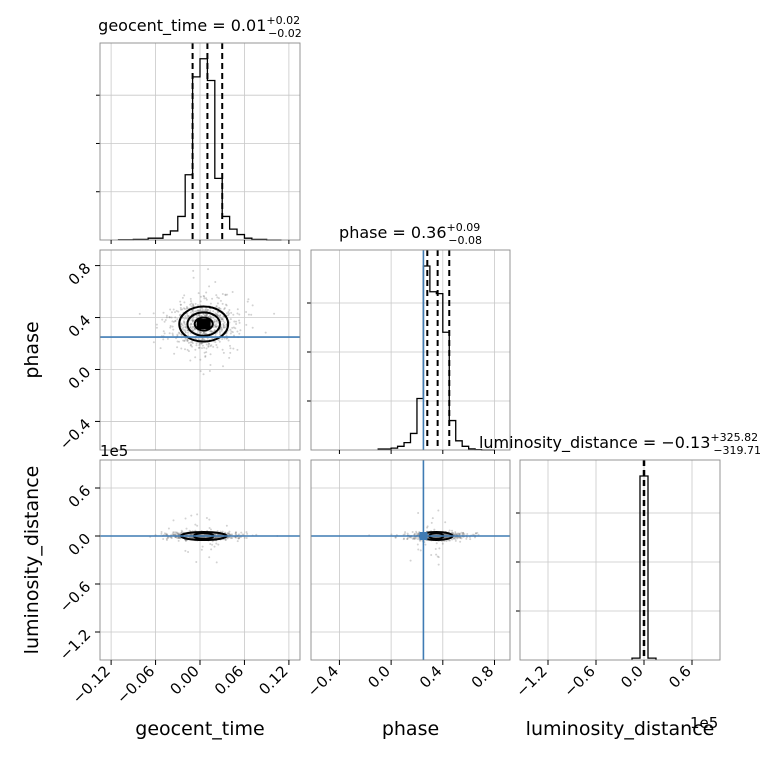 The height and width of the screenshot is (760, 760). What do you see at coordinates (431, 677) in the screenshot?
I see `x-tick-label: 0.4` at bounding box center [431, 677].